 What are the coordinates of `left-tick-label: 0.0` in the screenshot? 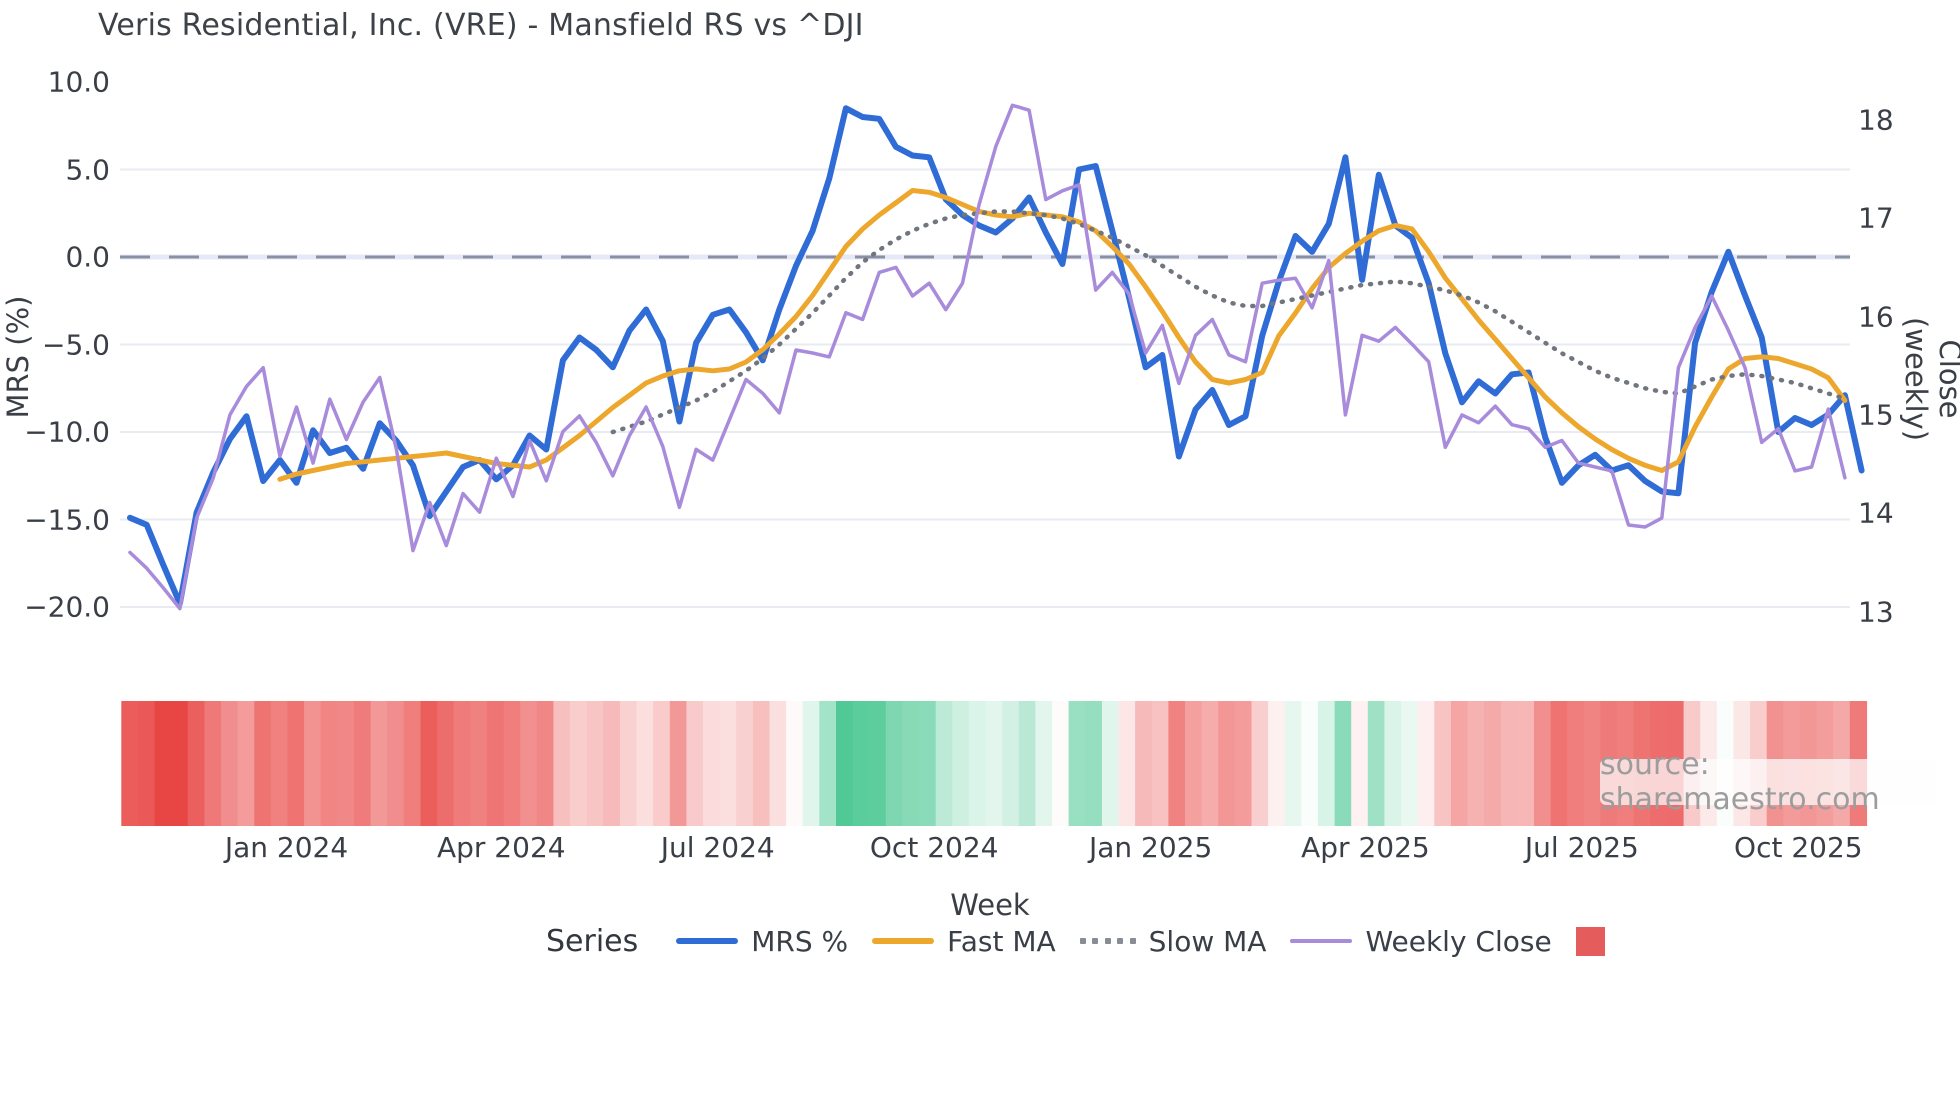 It's located at (87, 257).